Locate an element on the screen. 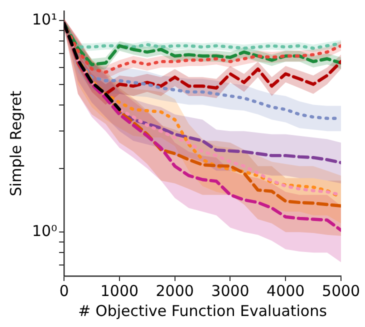 Image resolution: width=365 pixels, height=327 pixels. x-tick-label: 2000 is located at coordinates (175, 291).